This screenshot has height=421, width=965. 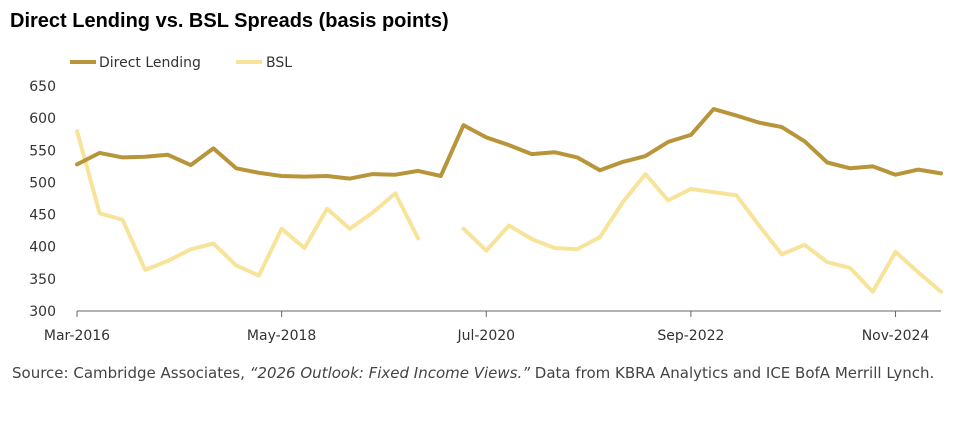 I want to click on x-tick-label: Sep-2022, so click(x=690, y=336).